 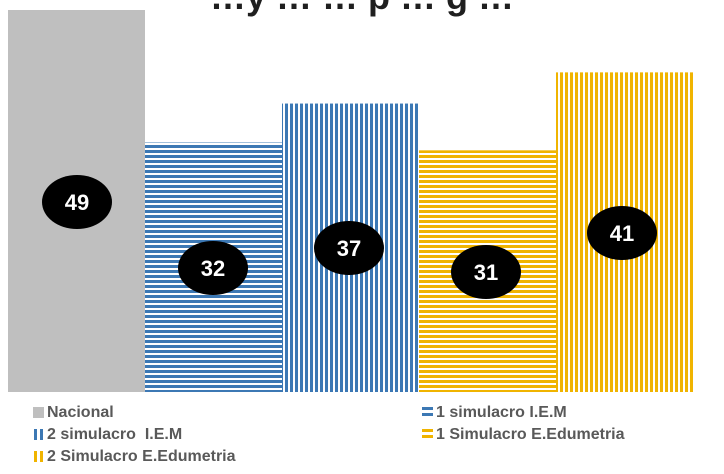 I want to click on data-label-4: 31, so click(x=486, y=272).